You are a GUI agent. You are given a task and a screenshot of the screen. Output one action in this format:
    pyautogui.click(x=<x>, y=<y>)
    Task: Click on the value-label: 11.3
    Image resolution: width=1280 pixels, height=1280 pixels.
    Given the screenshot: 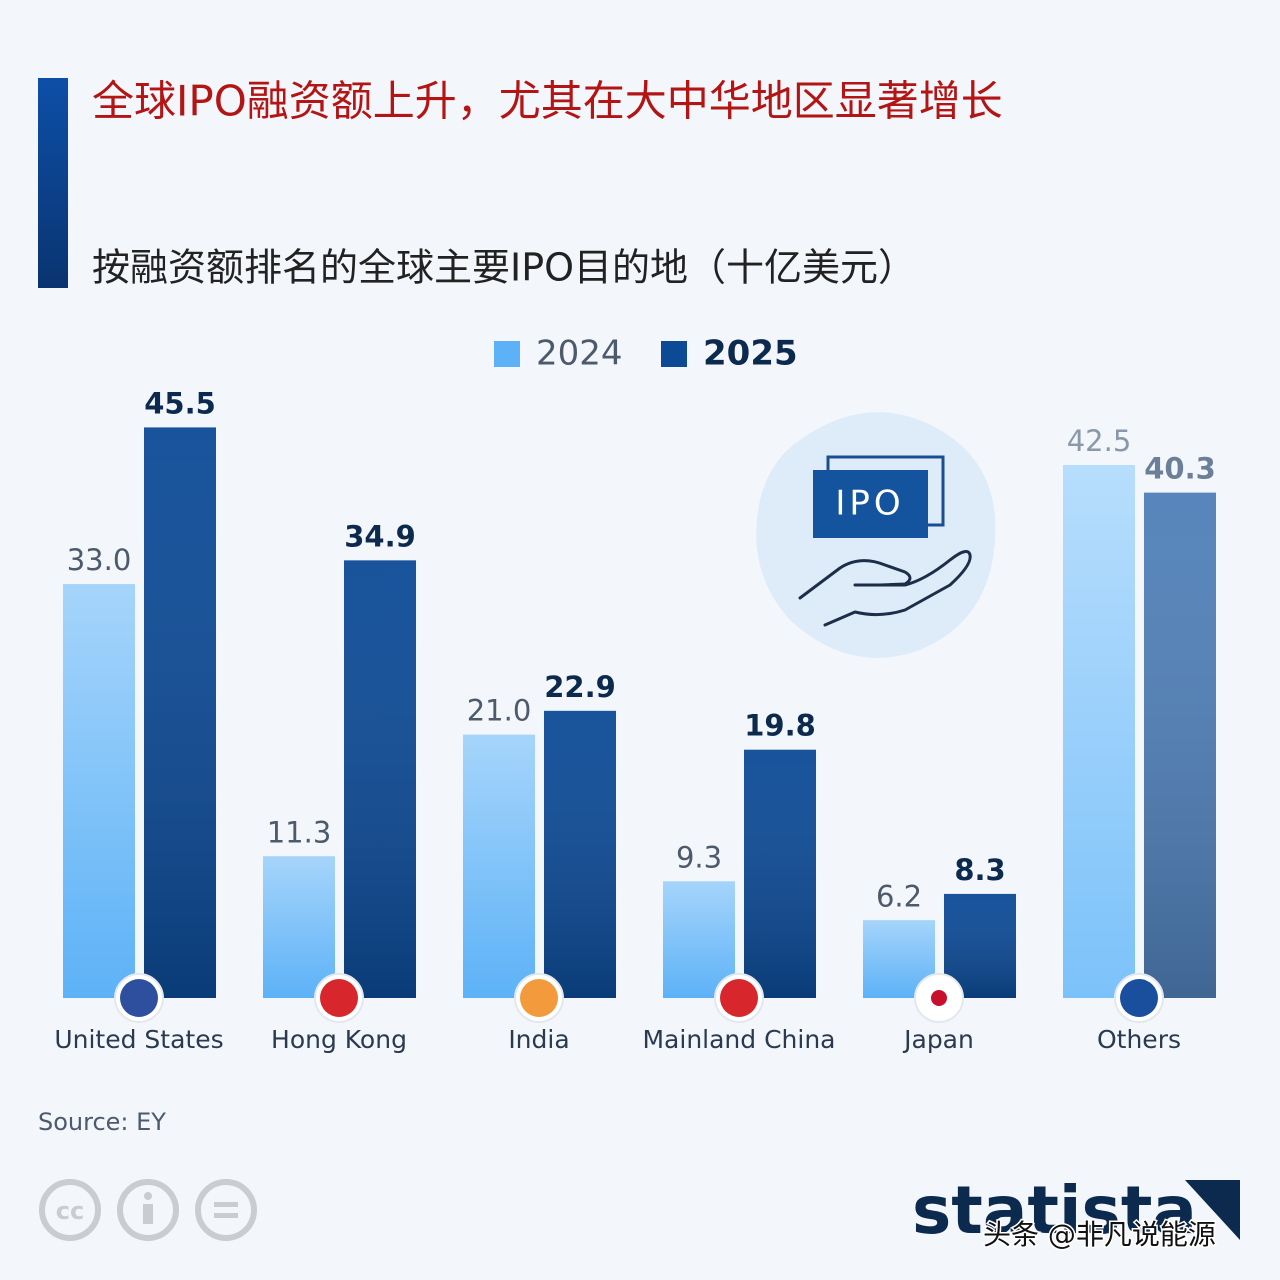 What is the action you would take?
    pyautogui.click(x=299, y=832)
    